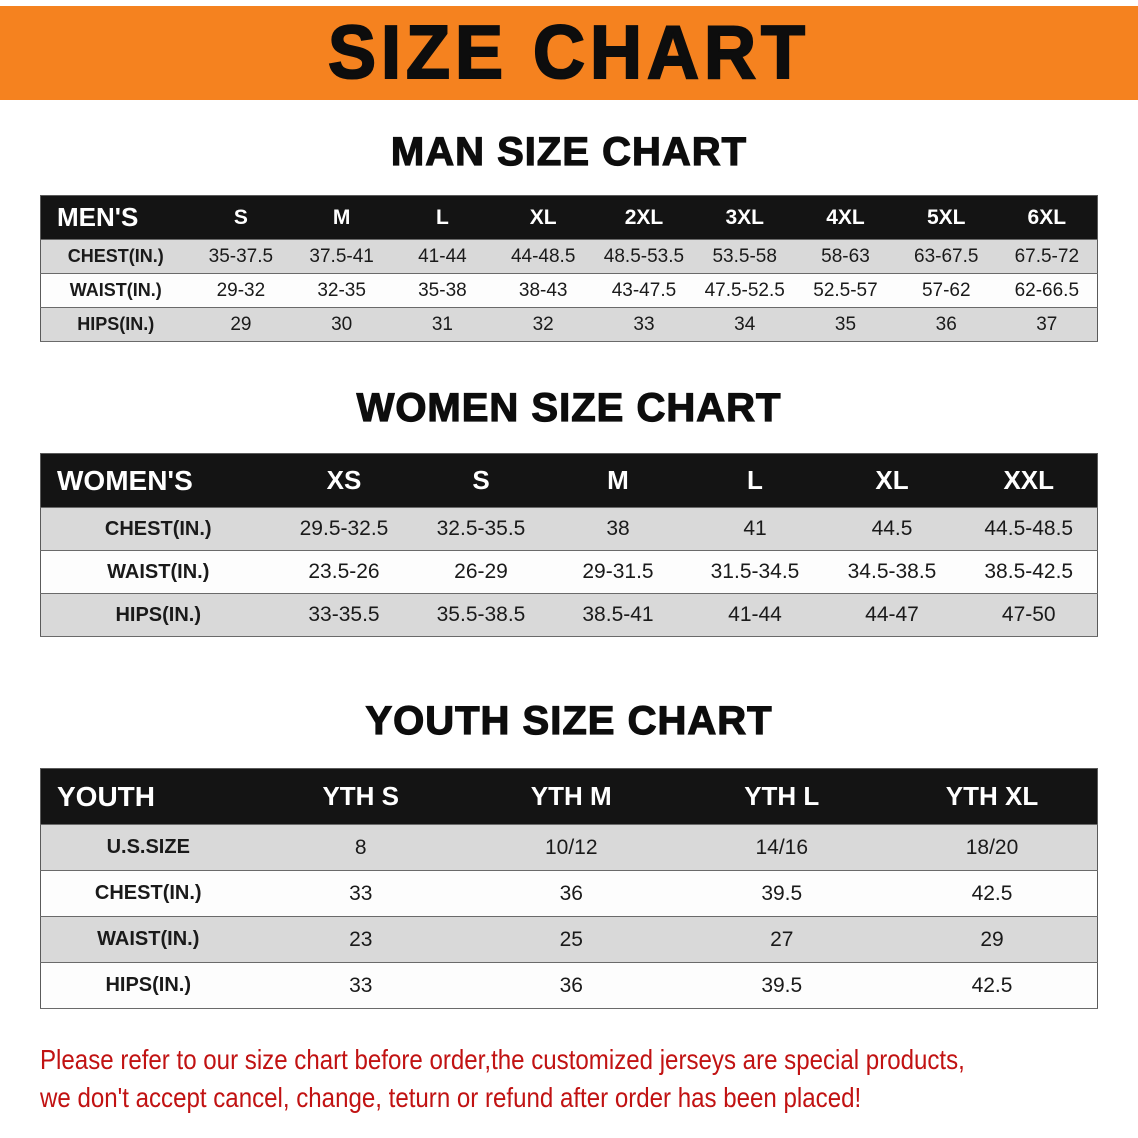 This screenshot has width=1138, height=1138. Describe the element at coordinates (892, 571) in the screenshot. I see `value-cell: 34.5-38.5` at that location.